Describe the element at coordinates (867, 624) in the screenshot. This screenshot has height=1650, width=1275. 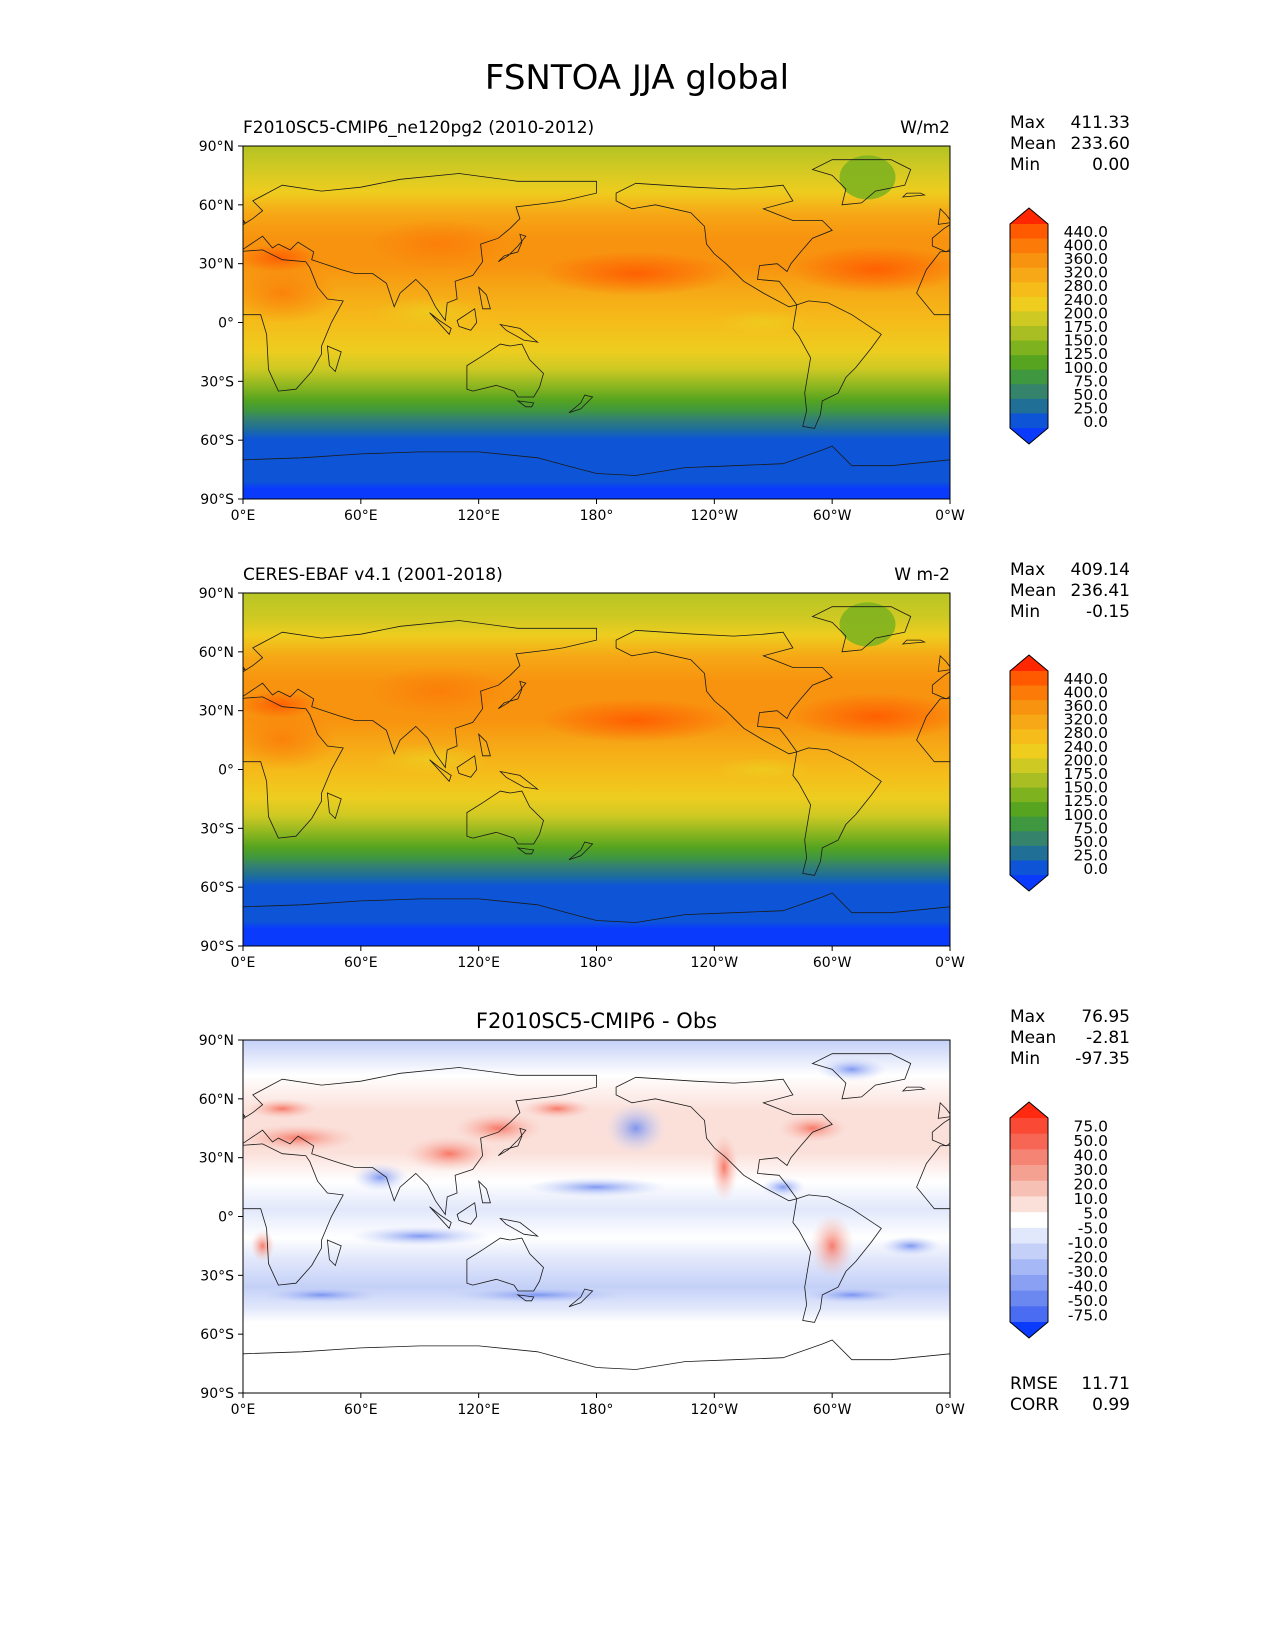
I see `greenland-low` at that location.